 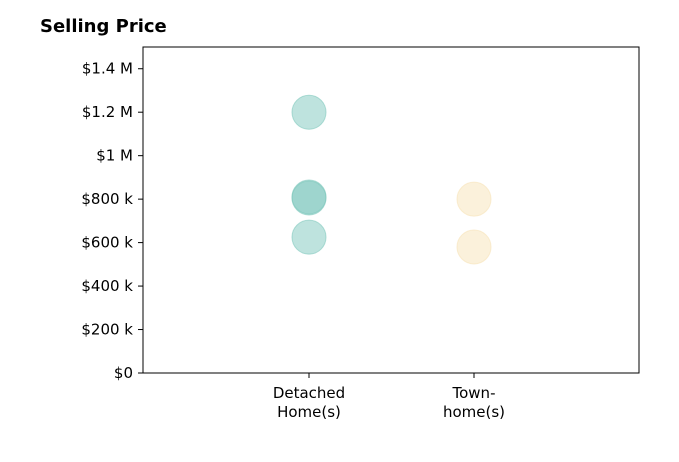 I want to click on x-tick-label: Town-home(s), so click(x=474, y=402).